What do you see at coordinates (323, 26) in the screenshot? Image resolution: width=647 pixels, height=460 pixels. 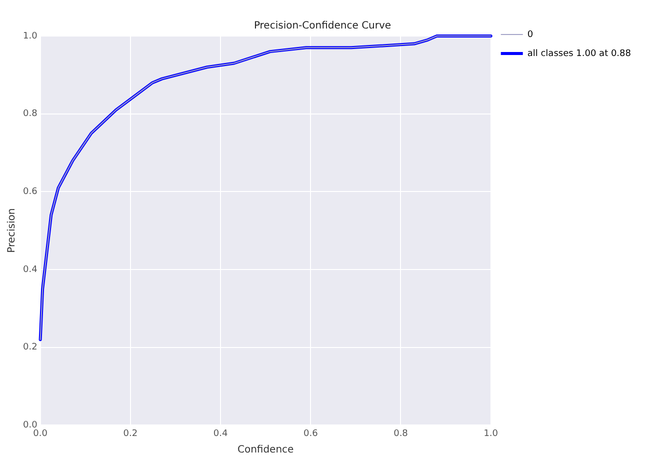 I see `chart-title: Precision-Confidence Curve` at bounding box center [323, 26].